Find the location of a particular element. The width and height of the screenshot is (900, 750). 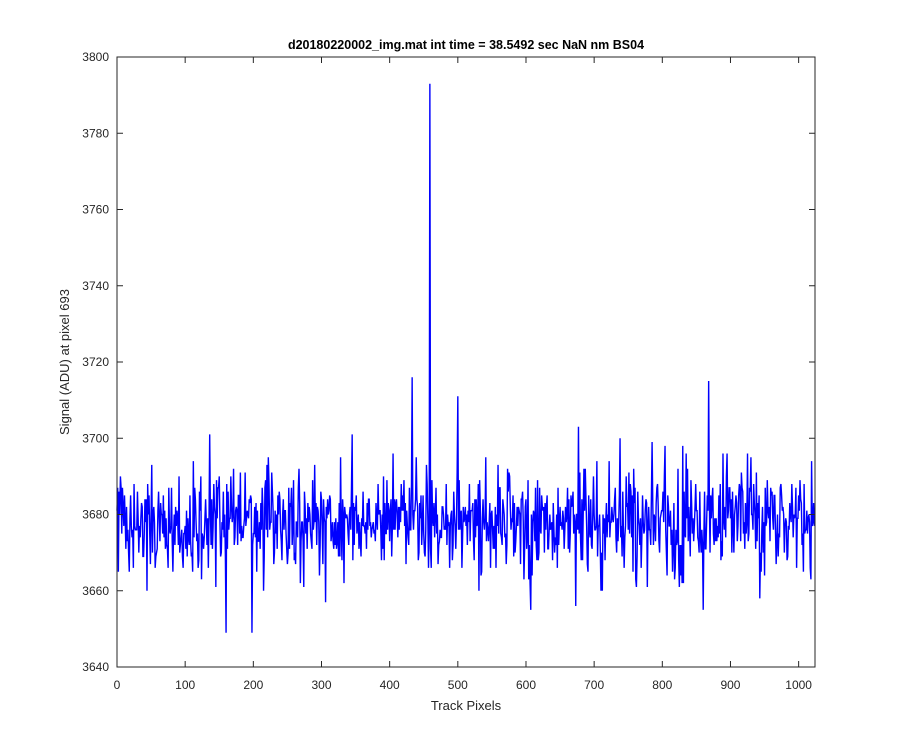

y-tick-label: 3640 is located at coordinates (95, 667).